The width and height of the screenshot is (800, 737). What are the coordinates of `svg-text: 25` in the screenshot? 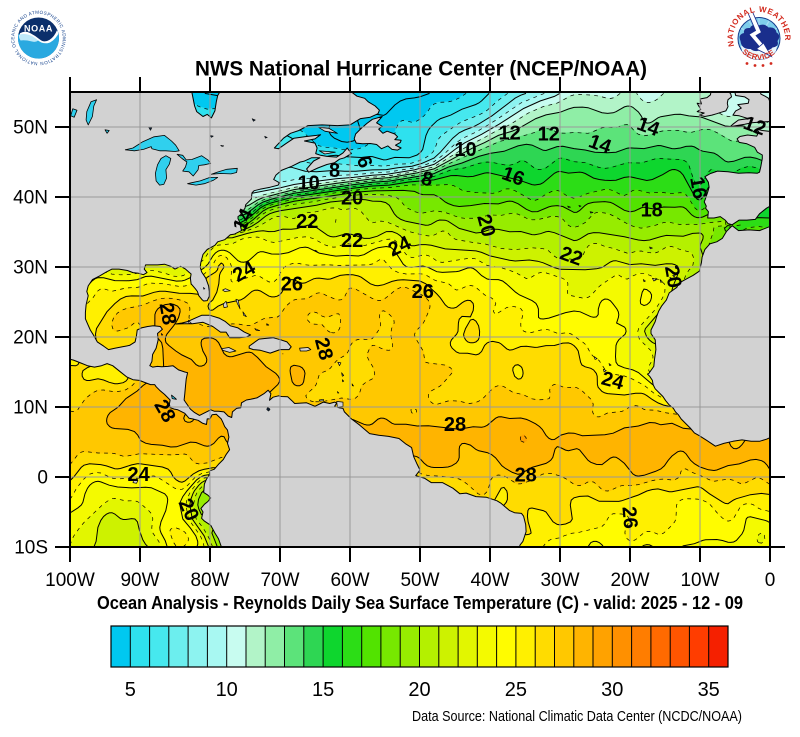 It's located at (516, 690).